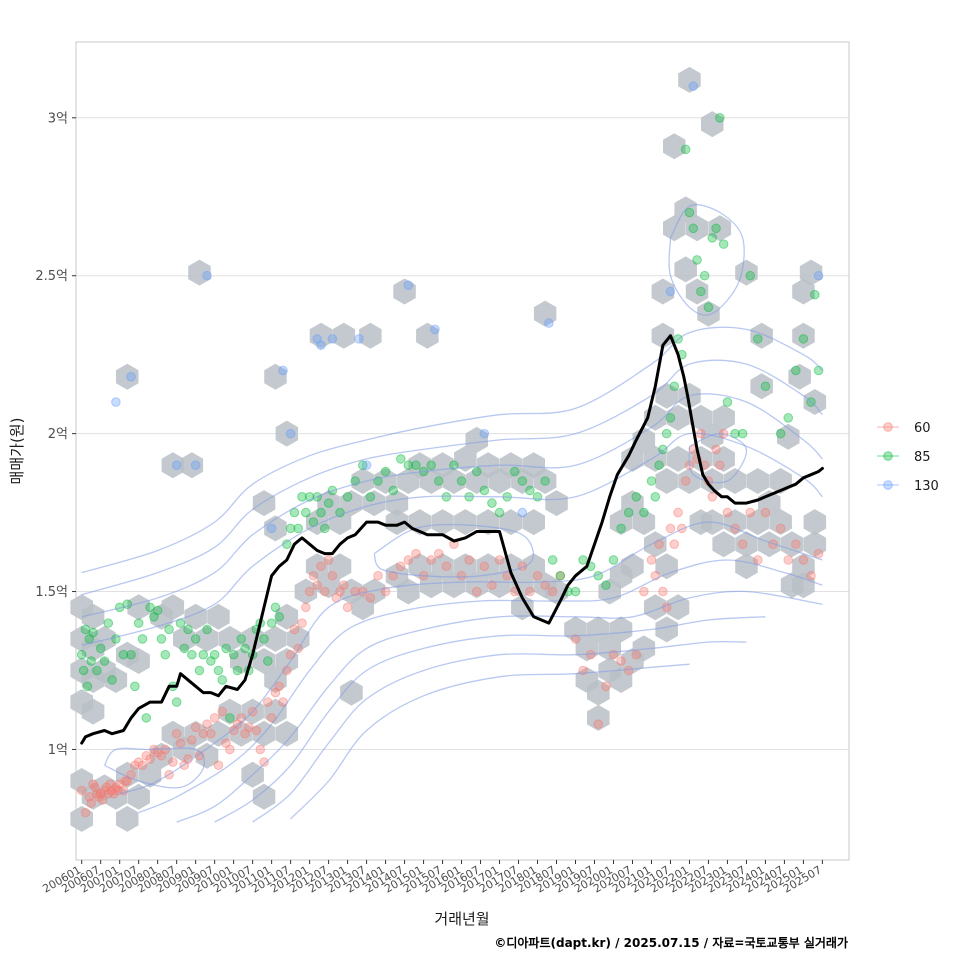  I want to click on y-tick-label: 1.5억, so click(51, 592).